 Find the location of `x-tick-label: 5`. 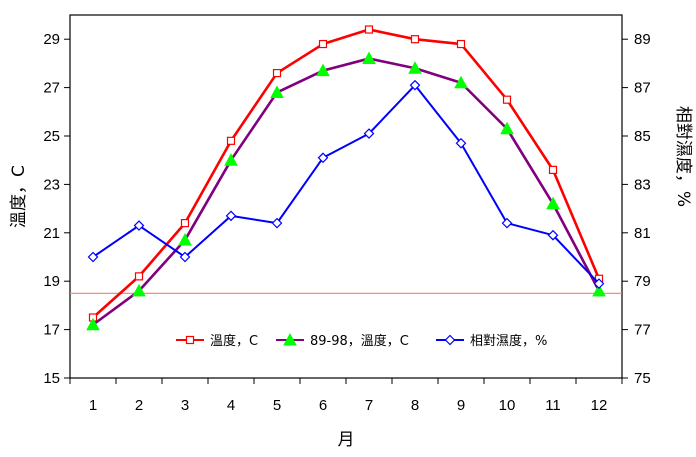

x-tick-label: 5 is located at coordinates (277, 405).